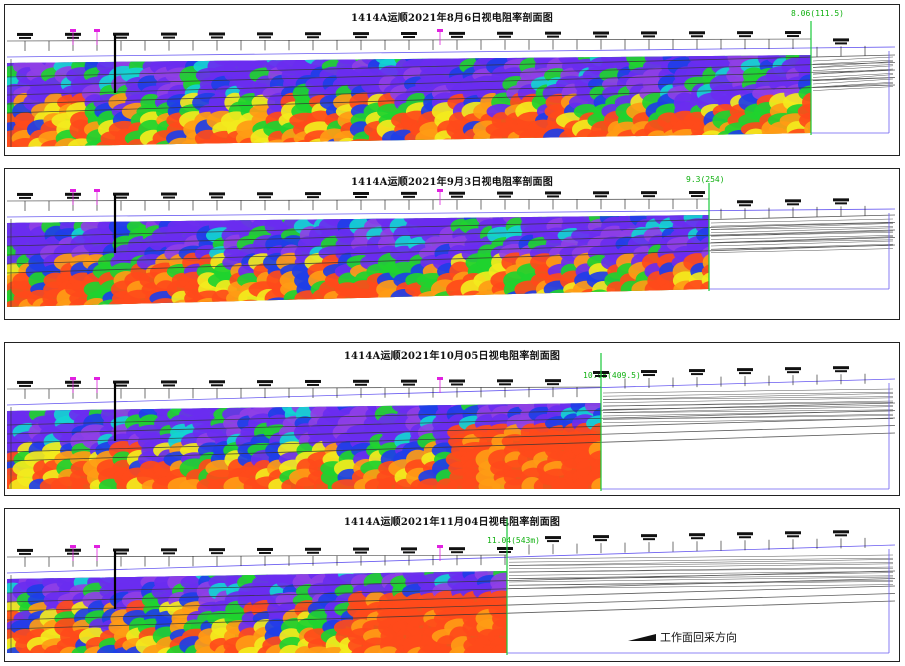  Describe the element at coordinates (698, 637) in the screenshot. I see `mining-direction-label: 工作面回采方向` at that location.